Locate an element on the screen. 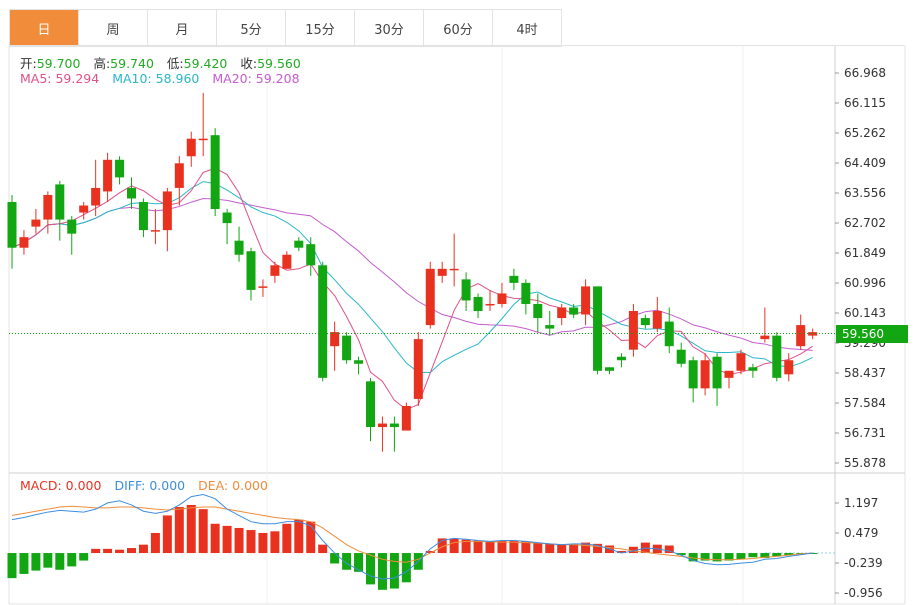 The height and width of the screenshot is (605, 914). close-info: 收:59.560 is located at coordinates (270, 63).